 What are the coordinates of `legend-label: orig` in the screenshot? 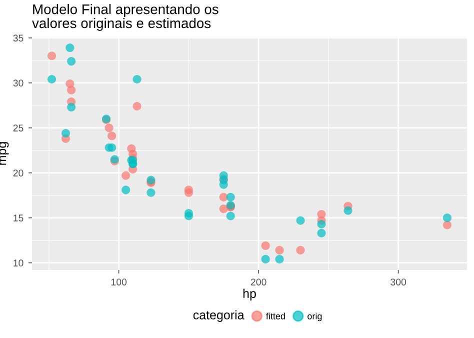 It's located at (315, 317).